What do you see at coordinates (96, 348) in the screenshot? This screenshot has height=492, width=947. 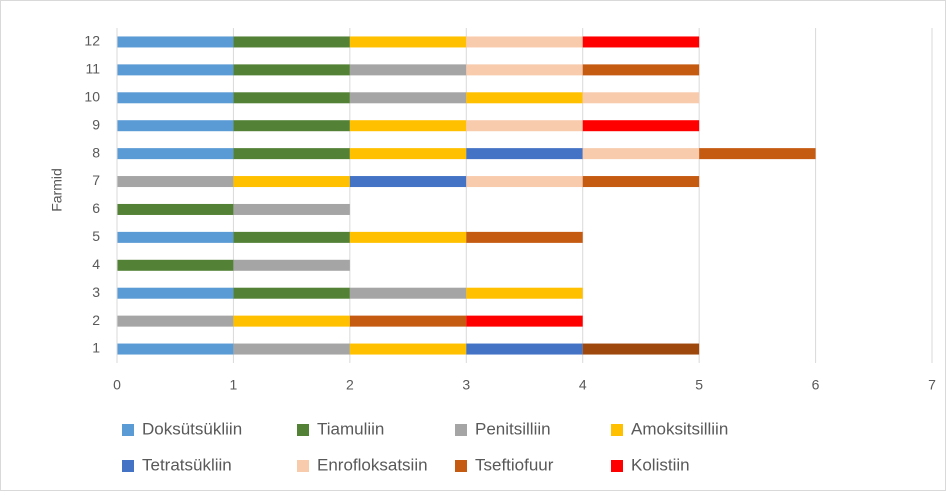 I see `y-tick-label: 1` at bounding box center [96, 348].